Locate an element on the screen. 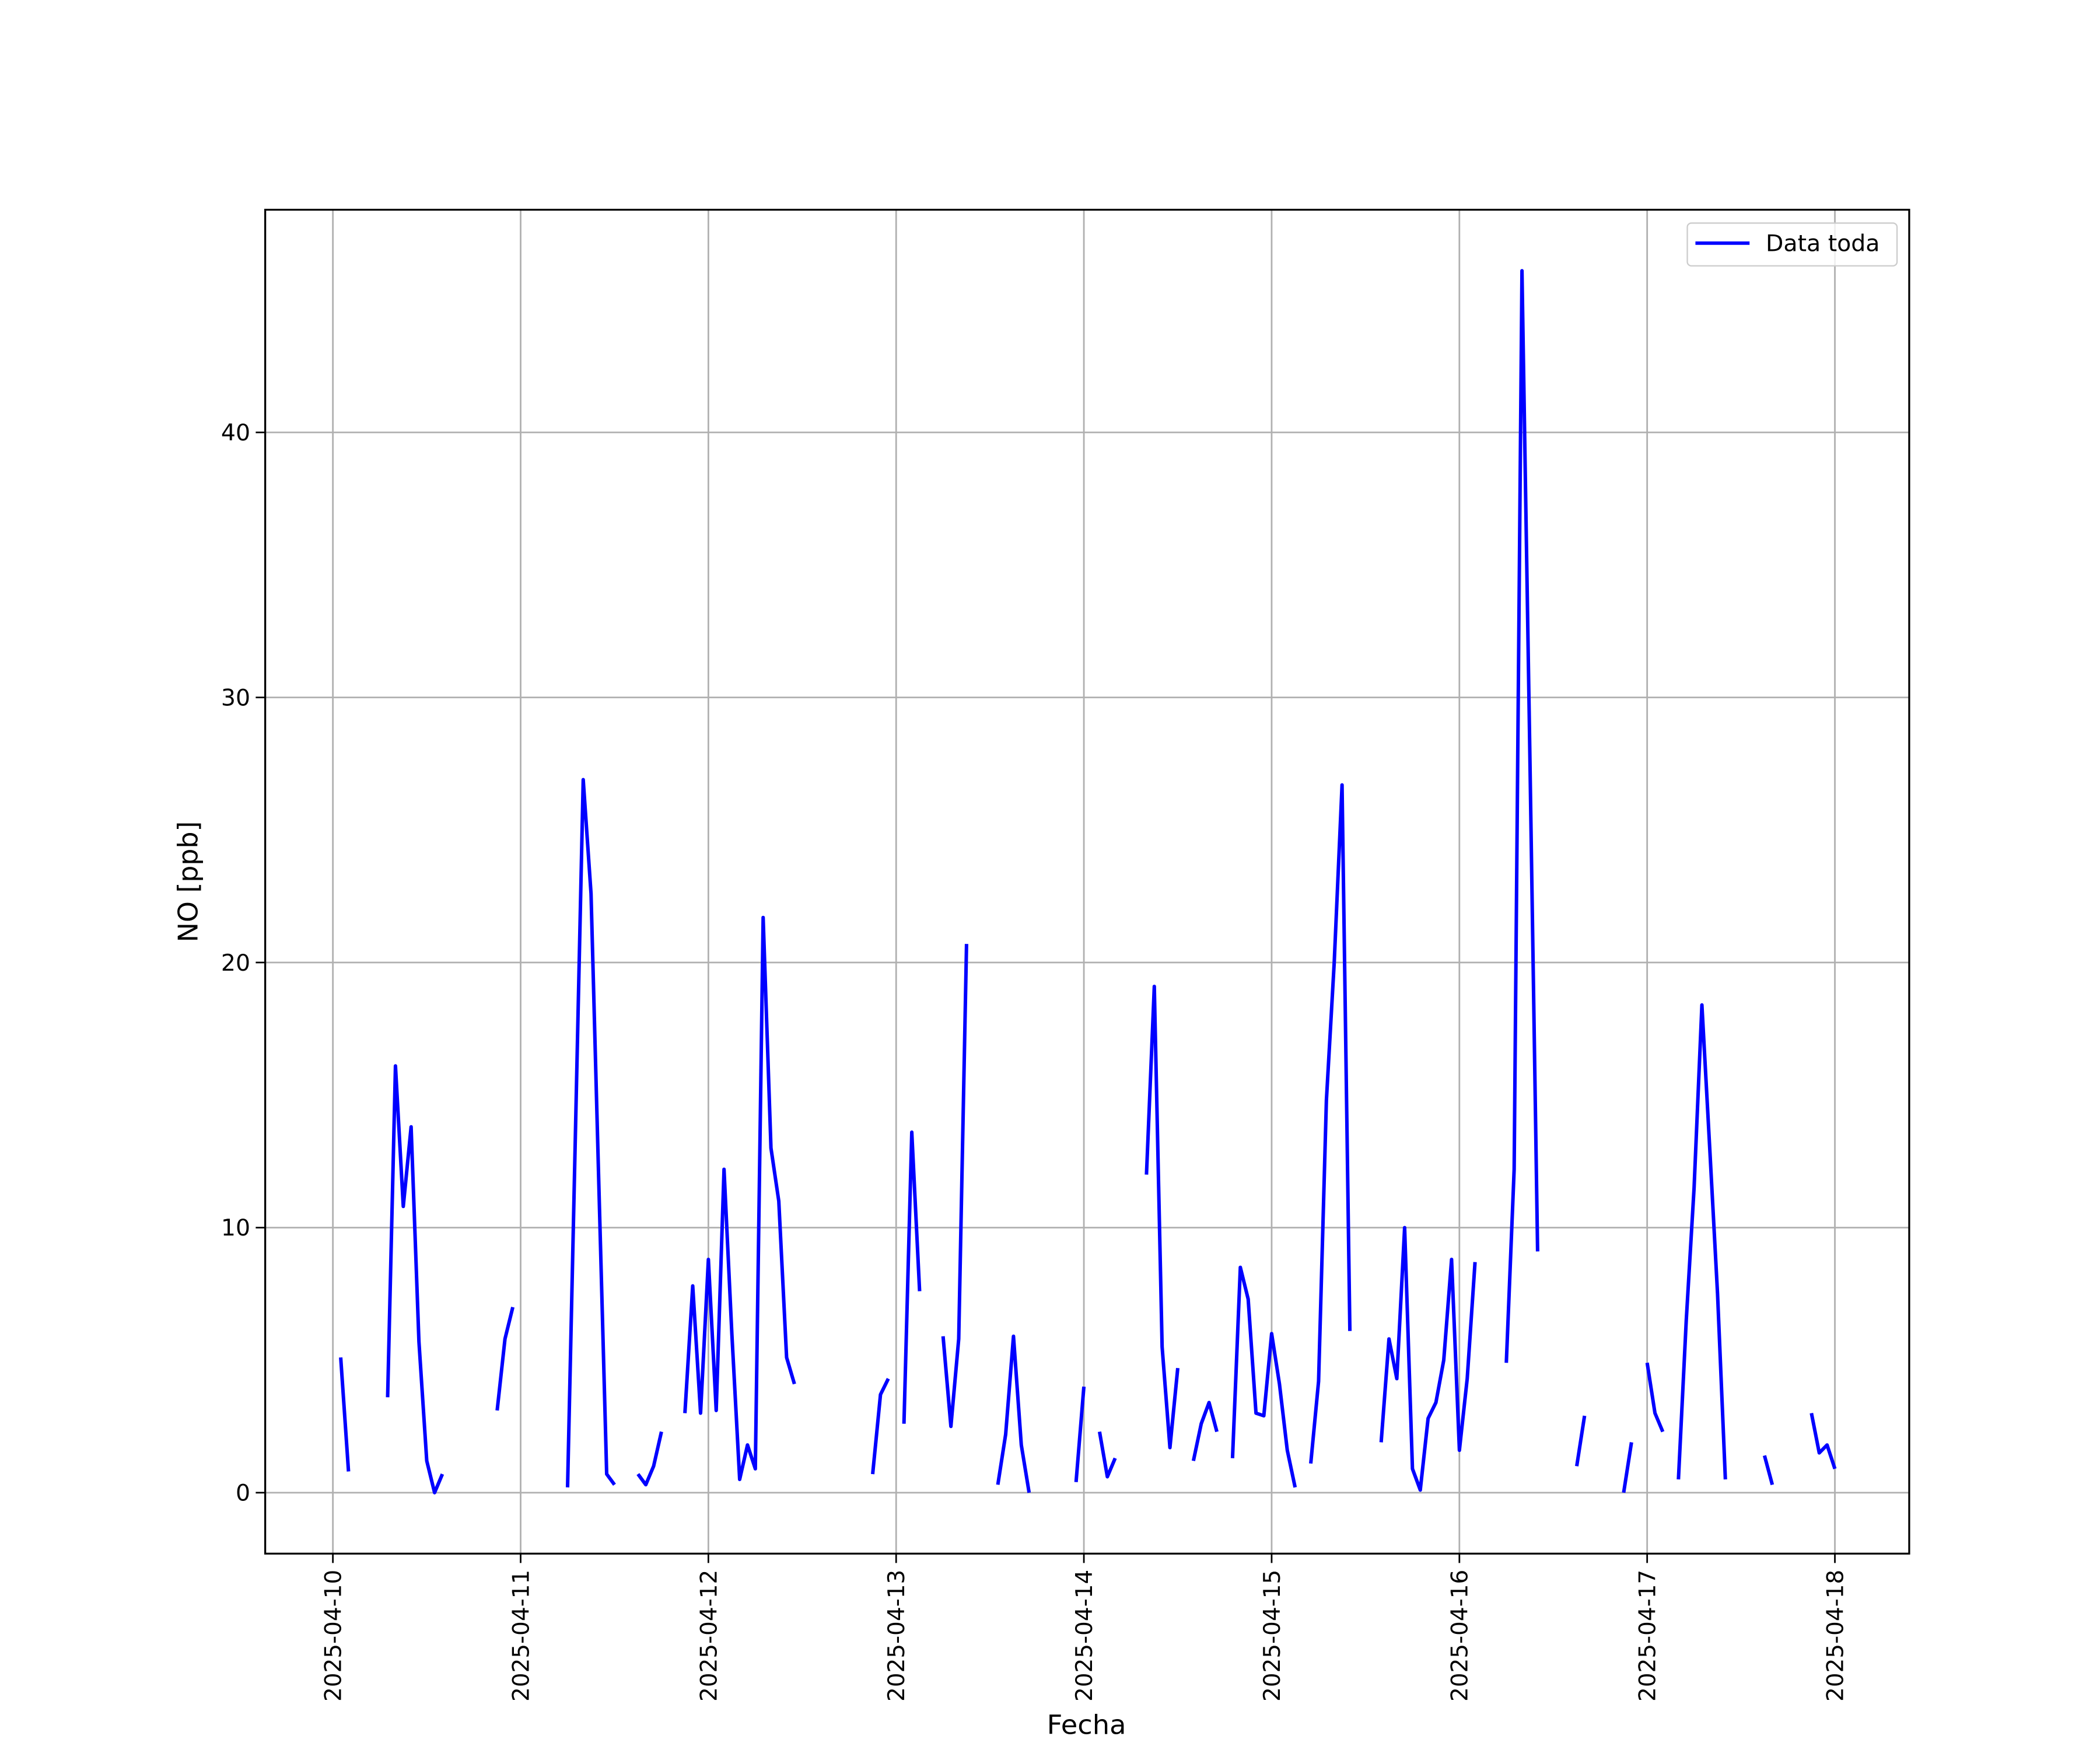 This screenshot has width=2100, height=1750. x-tick-label: 2025-04-17 is located at coordinates (1647, 1636).